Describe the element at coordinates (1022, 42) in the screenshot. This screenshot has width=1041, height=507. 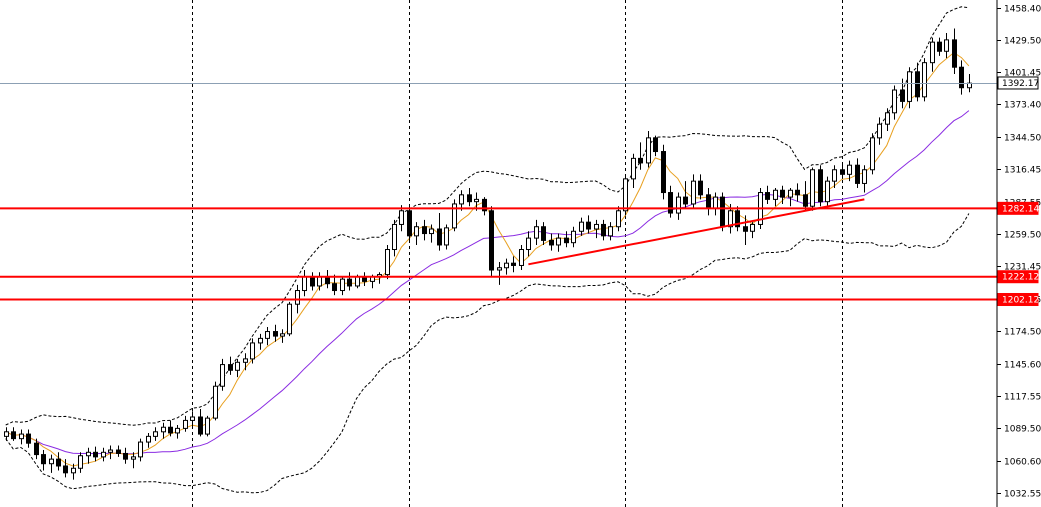
I see `y-tick-label: 1429.50` at that location.